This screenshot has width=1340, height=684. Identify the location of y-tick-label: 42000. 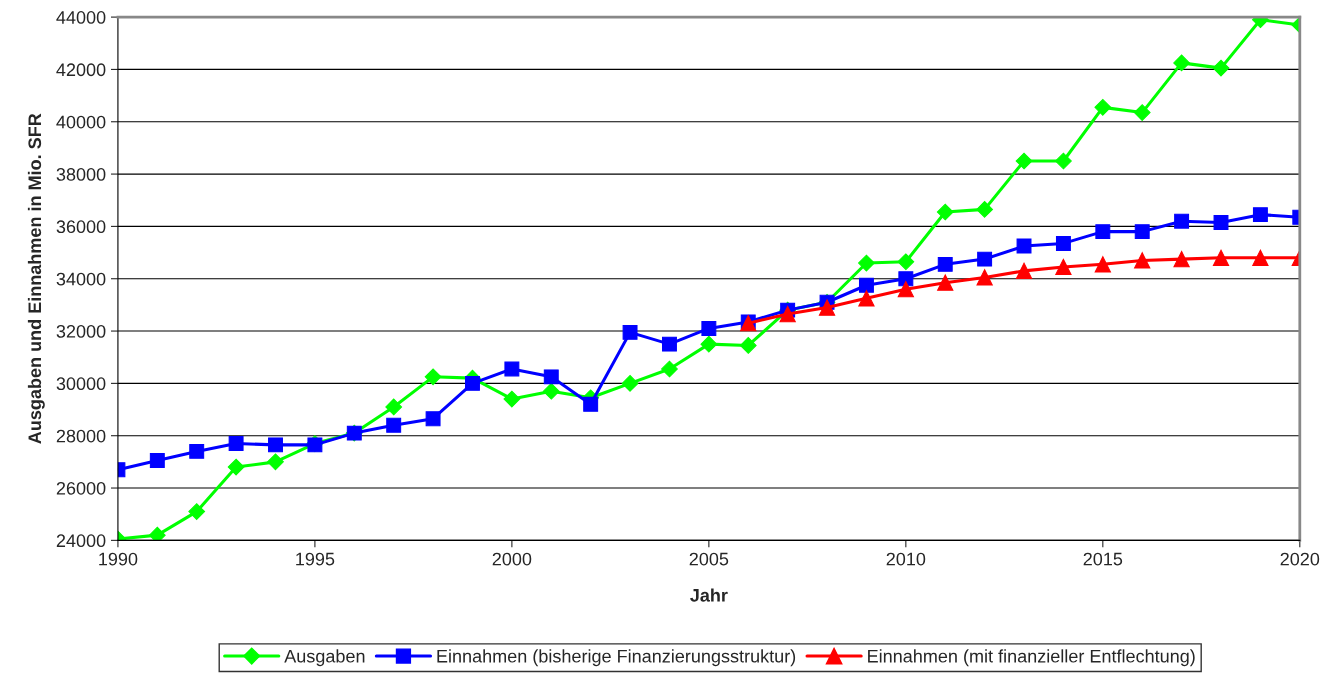
(81, 70).